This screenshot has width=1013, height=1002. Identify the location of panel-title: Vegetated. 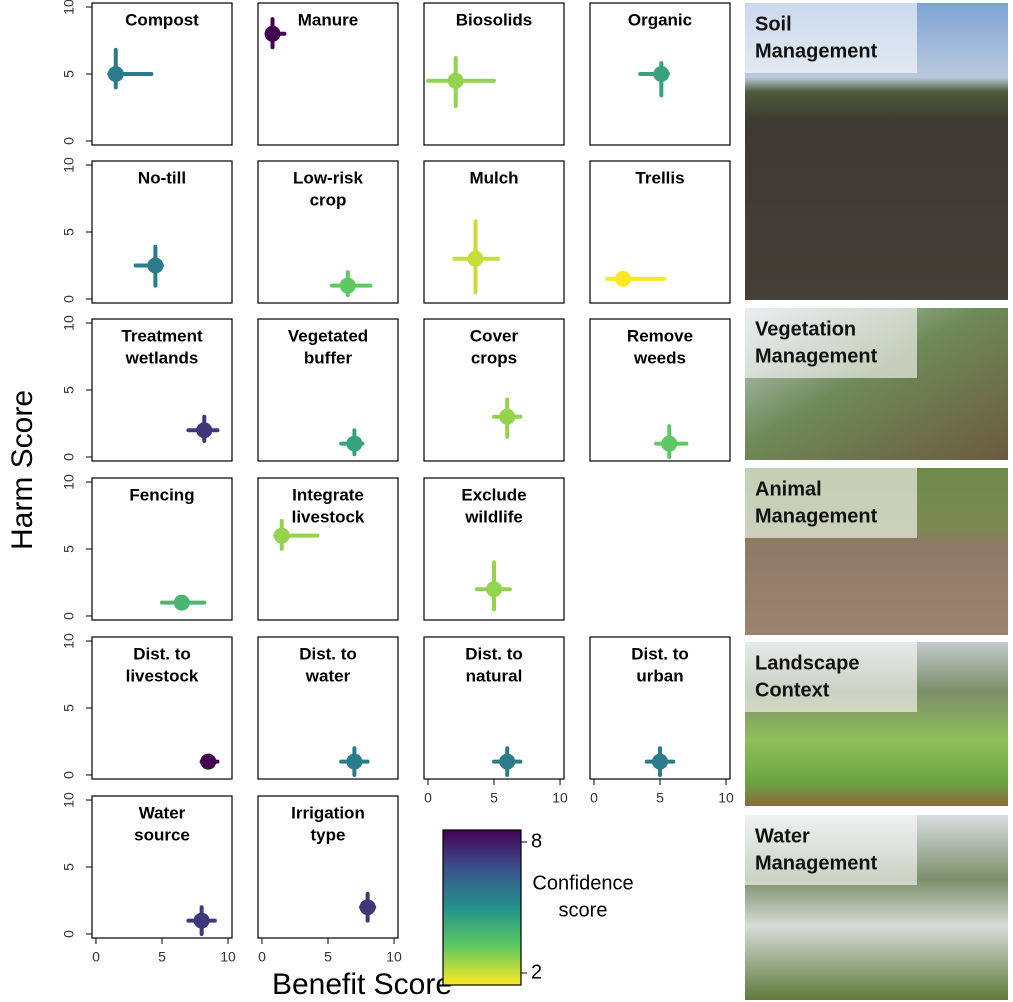
(328, 335).